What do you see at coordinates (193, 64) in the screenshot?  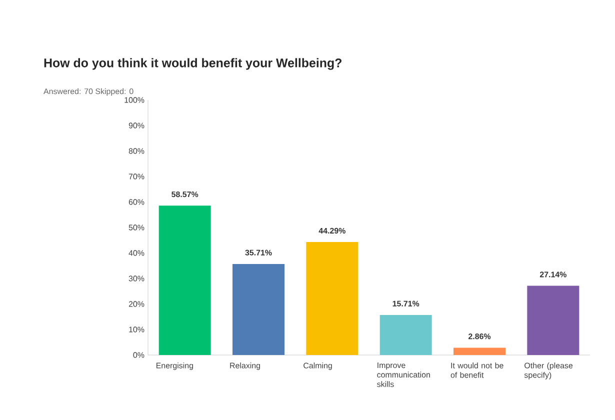 I see `chart-title: How do you think it would benefit your Wellbeing?` at bounding box center [193, 64].